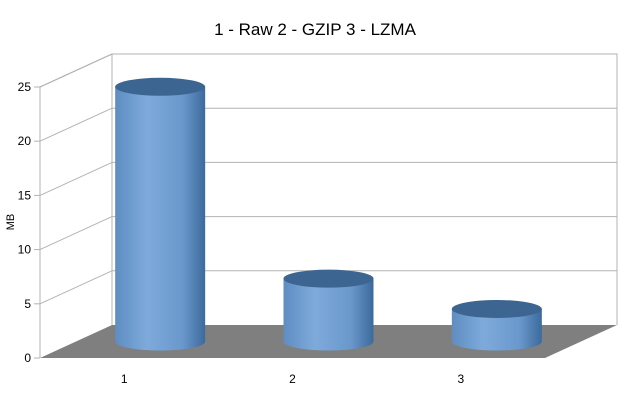  I want to click on x-tick-label: 3, so click(460, 379).